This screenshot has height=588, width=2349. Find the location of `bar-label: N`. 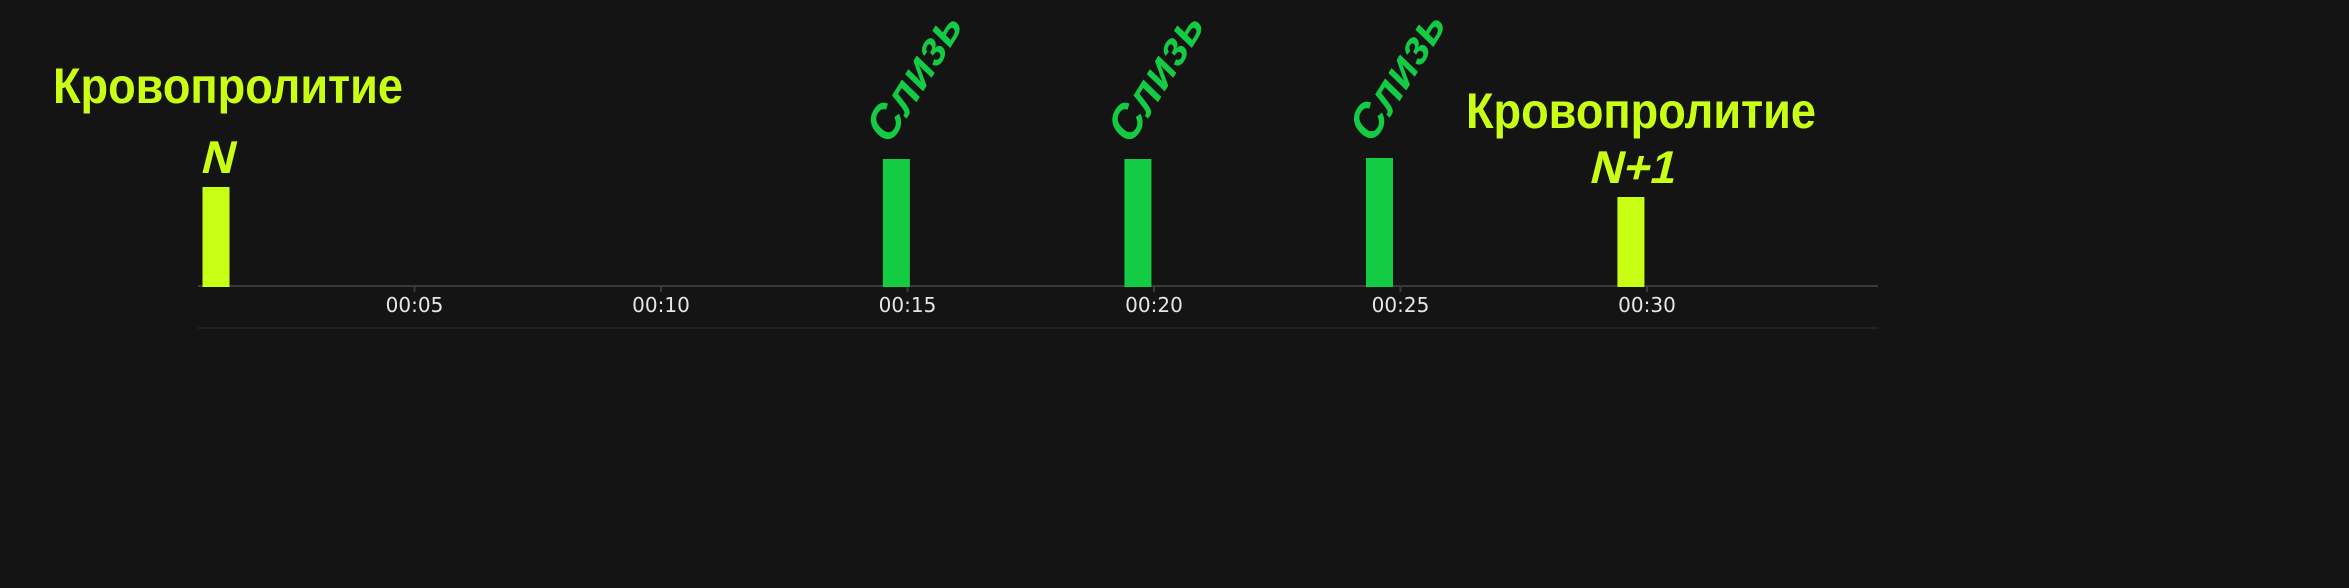

bar-label: N is located at coordinates (220, 157).